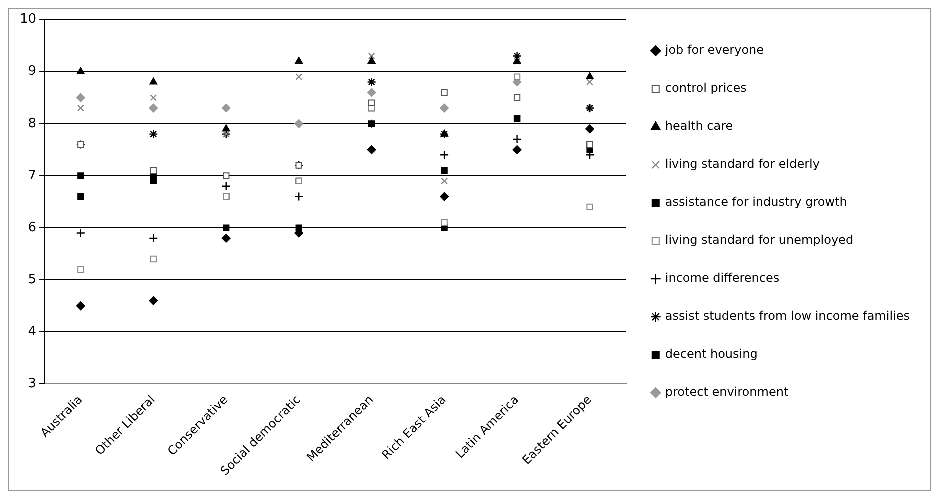 The height and width of the screenshot is (499, 939). What do you see at coordinates (706, 88) in the screenshot?
I see `legend-label: control prices` at bounding box center [706, 88].